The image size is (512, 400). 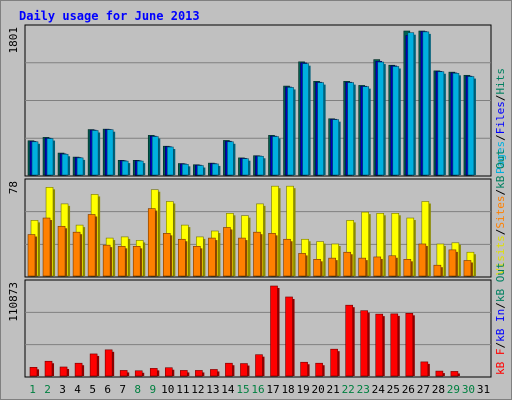 I want to click on visits-panel-y-max-label: 78, so click(x=13, y=187).